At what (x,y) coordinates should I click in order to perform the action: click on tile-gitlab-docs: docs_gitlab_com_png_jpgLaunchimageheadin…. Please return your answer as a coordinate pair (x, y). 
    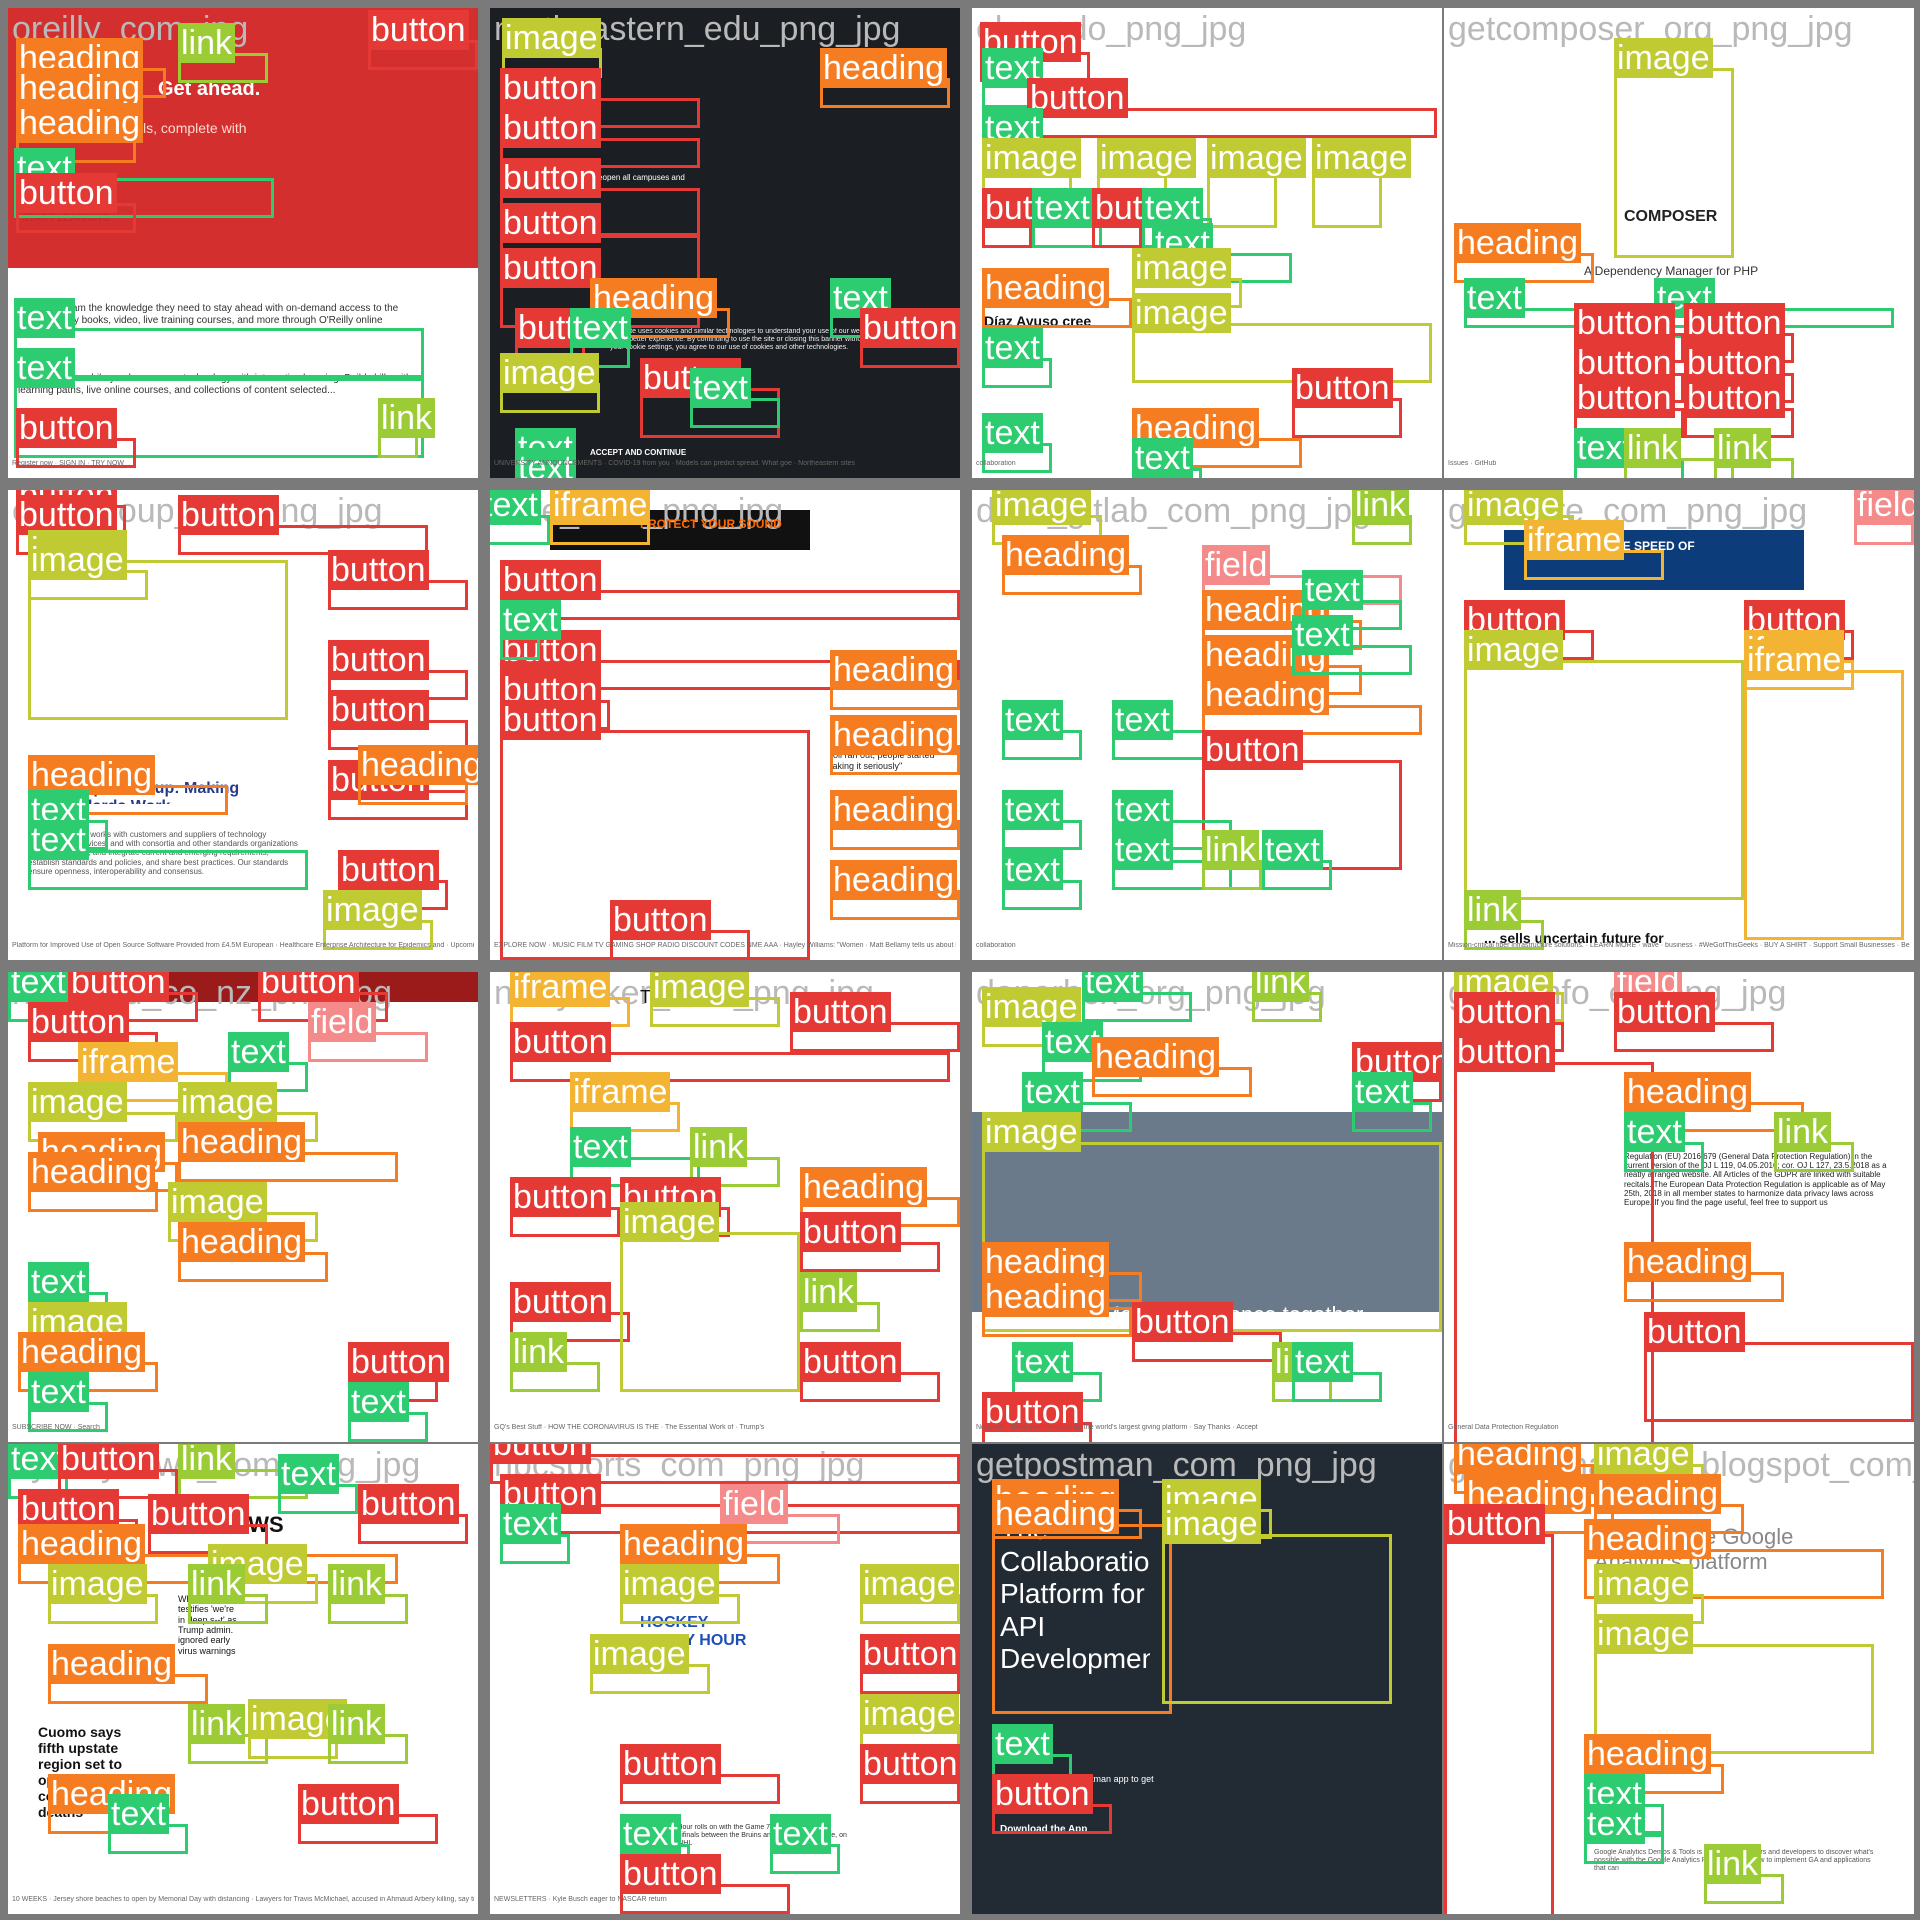
    Looking at the image, I should click on (1207, 725).